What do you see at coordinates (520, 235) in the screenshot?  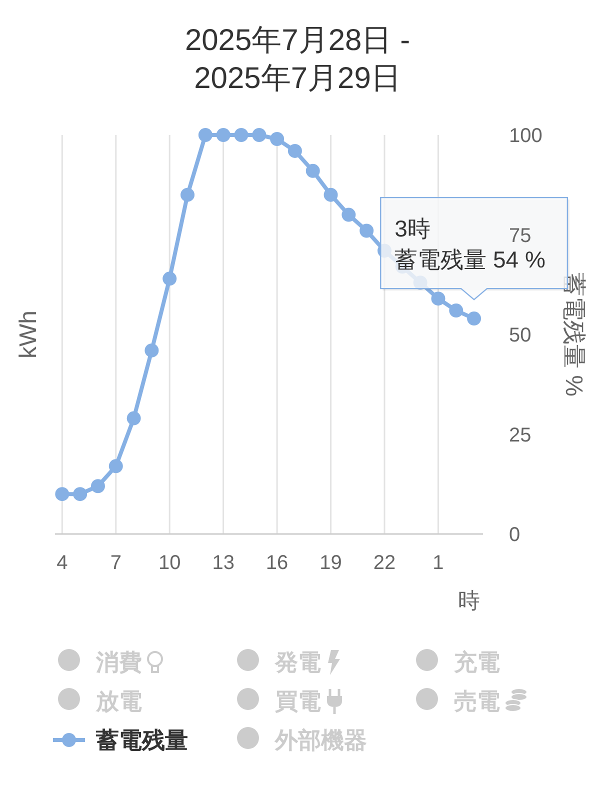 I see `y2-tick-label: 75` at bounding box center [520, 235].